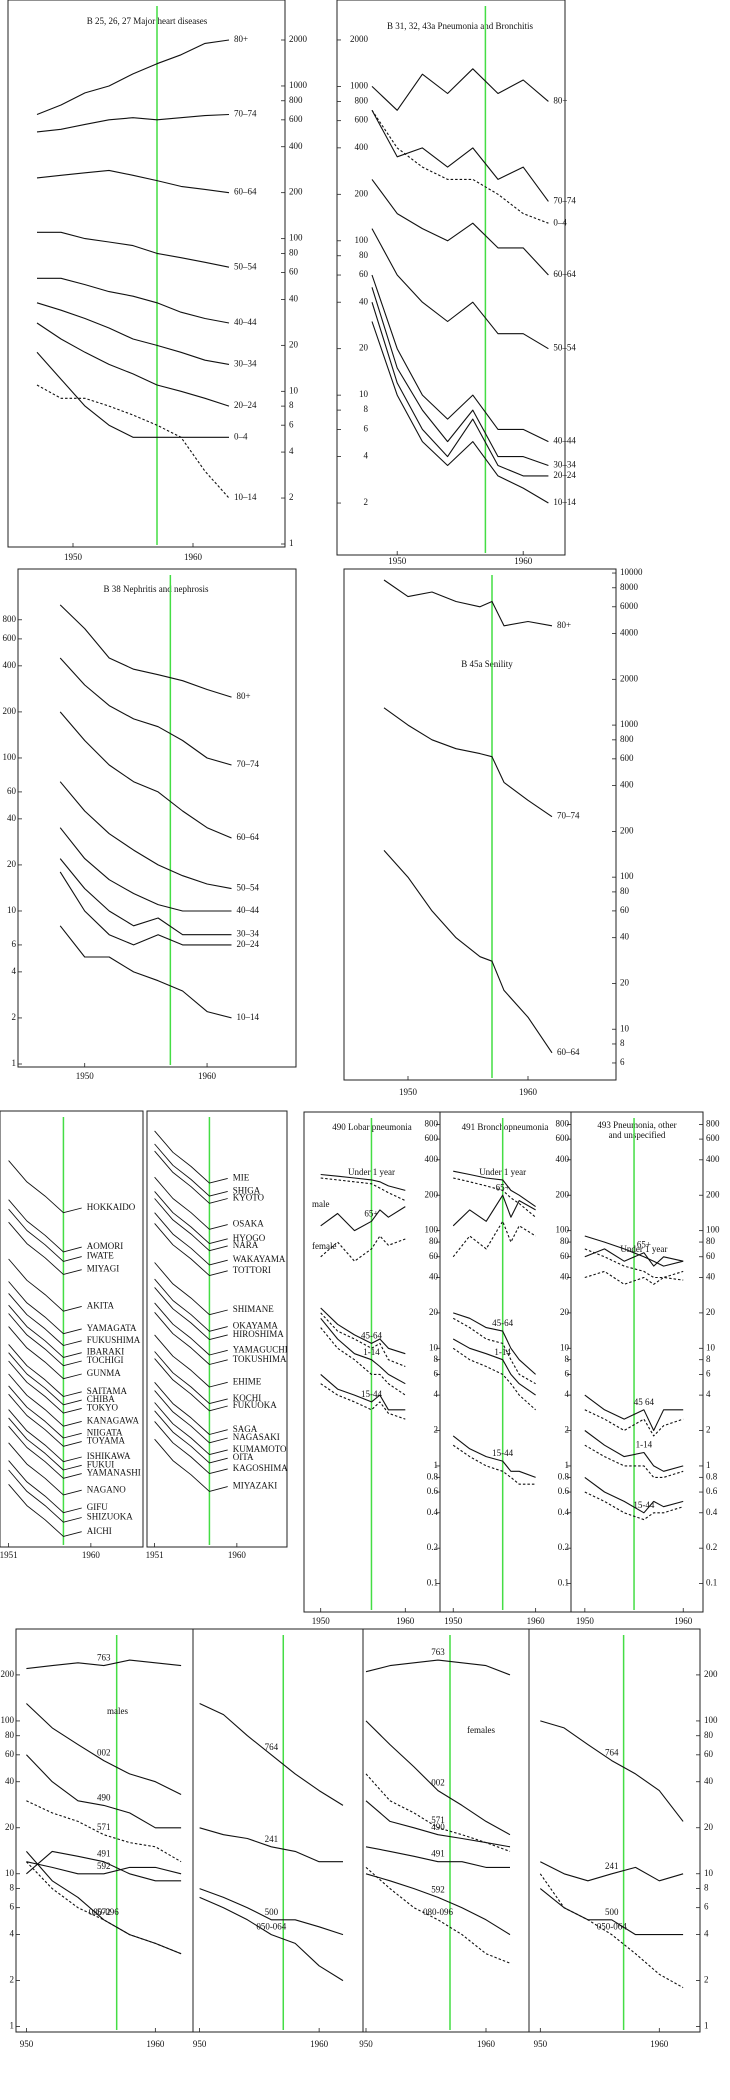 Image resolution: width=730 pixels, height=2100 pixels. What do you see at coordinates (438, 1854) in the screenshot?
I see `series-label: 491` at bounding box center [438, 1854].